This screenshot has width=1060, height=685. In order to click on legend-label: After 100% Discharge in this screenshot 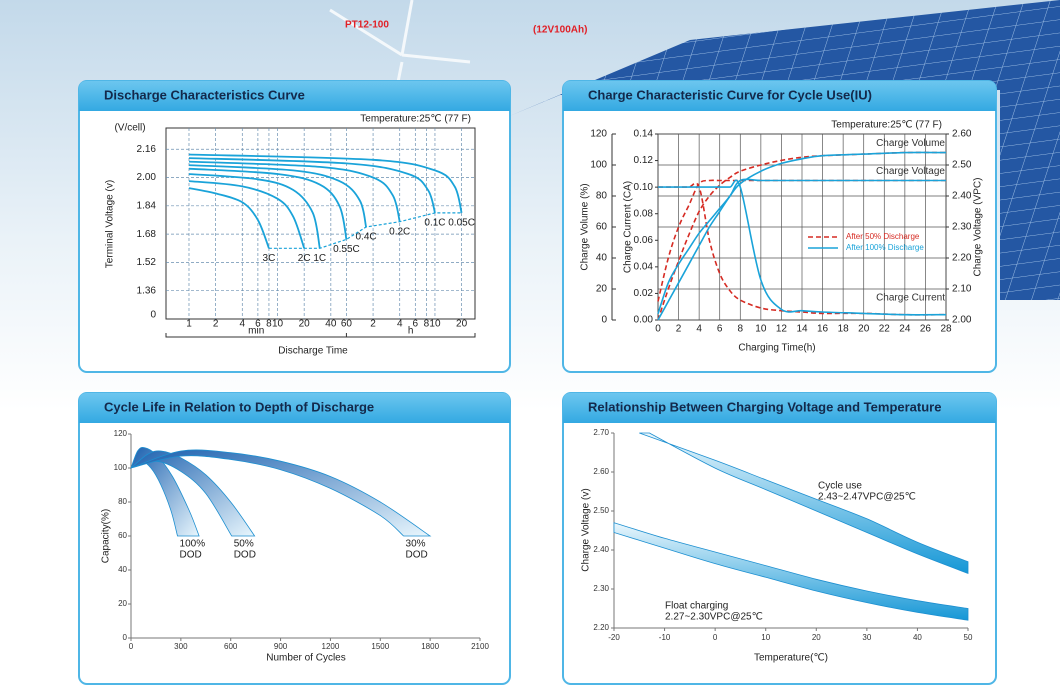, I will do `click(885, 247)`.